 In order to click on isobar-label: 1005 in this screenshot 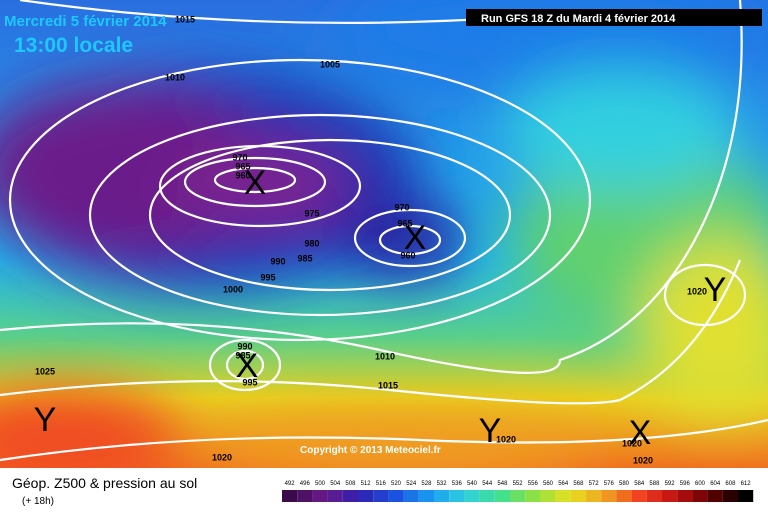, I will do `click(330, 64)`.